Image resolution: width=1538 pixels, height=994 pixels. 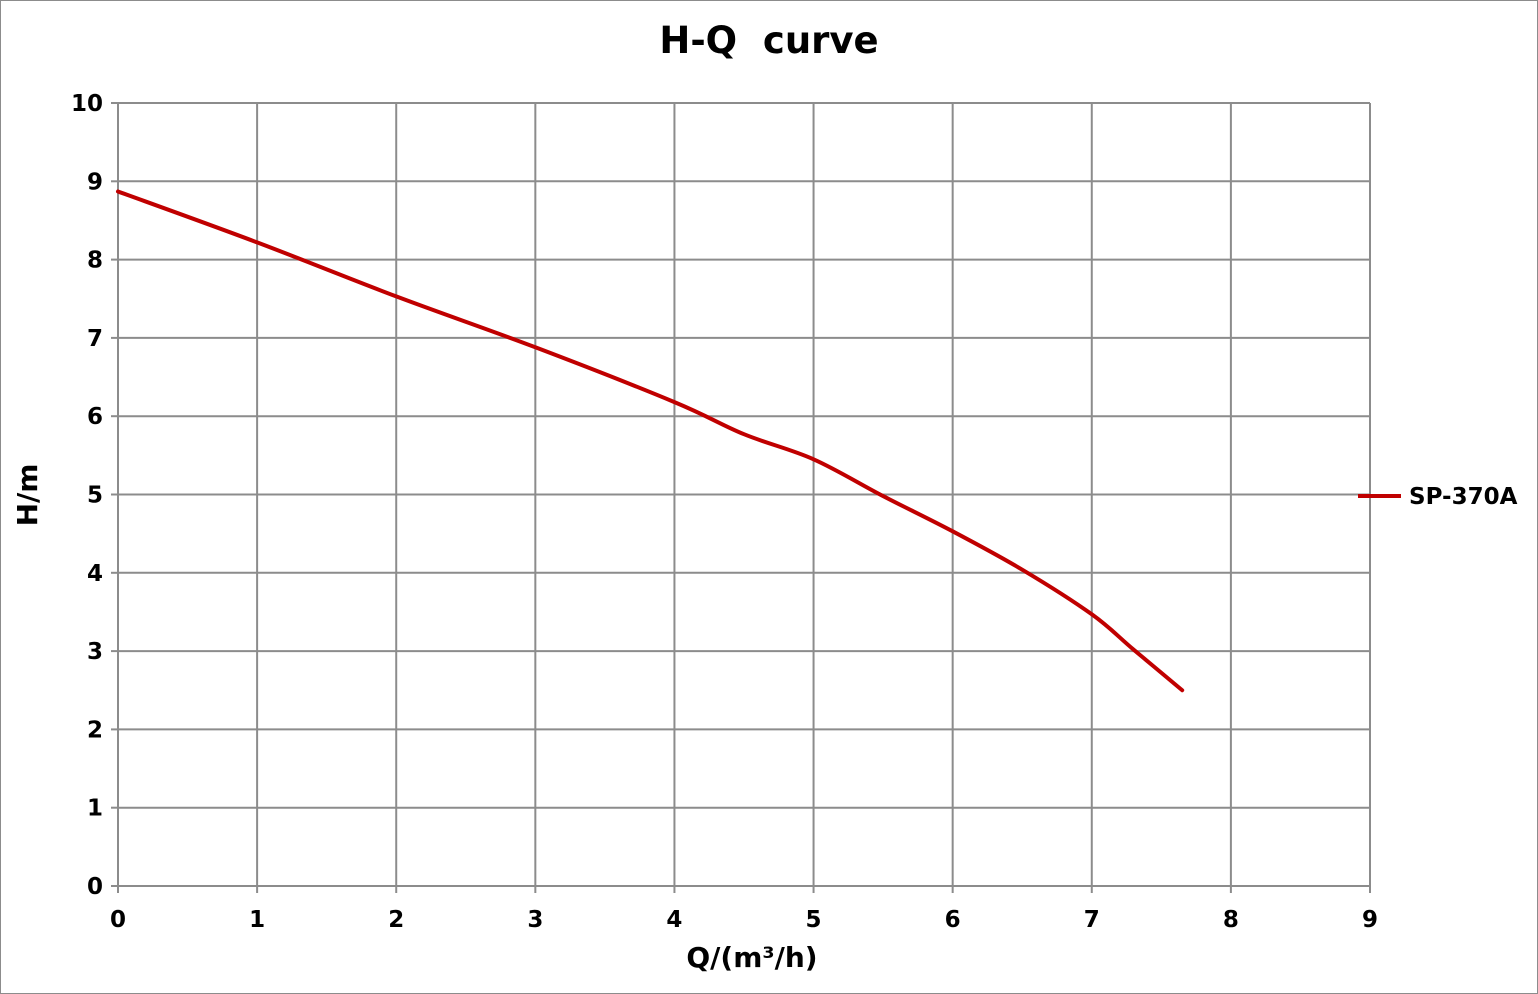 I want to click on legend: SP-370A, so click(x=1438, y=497).